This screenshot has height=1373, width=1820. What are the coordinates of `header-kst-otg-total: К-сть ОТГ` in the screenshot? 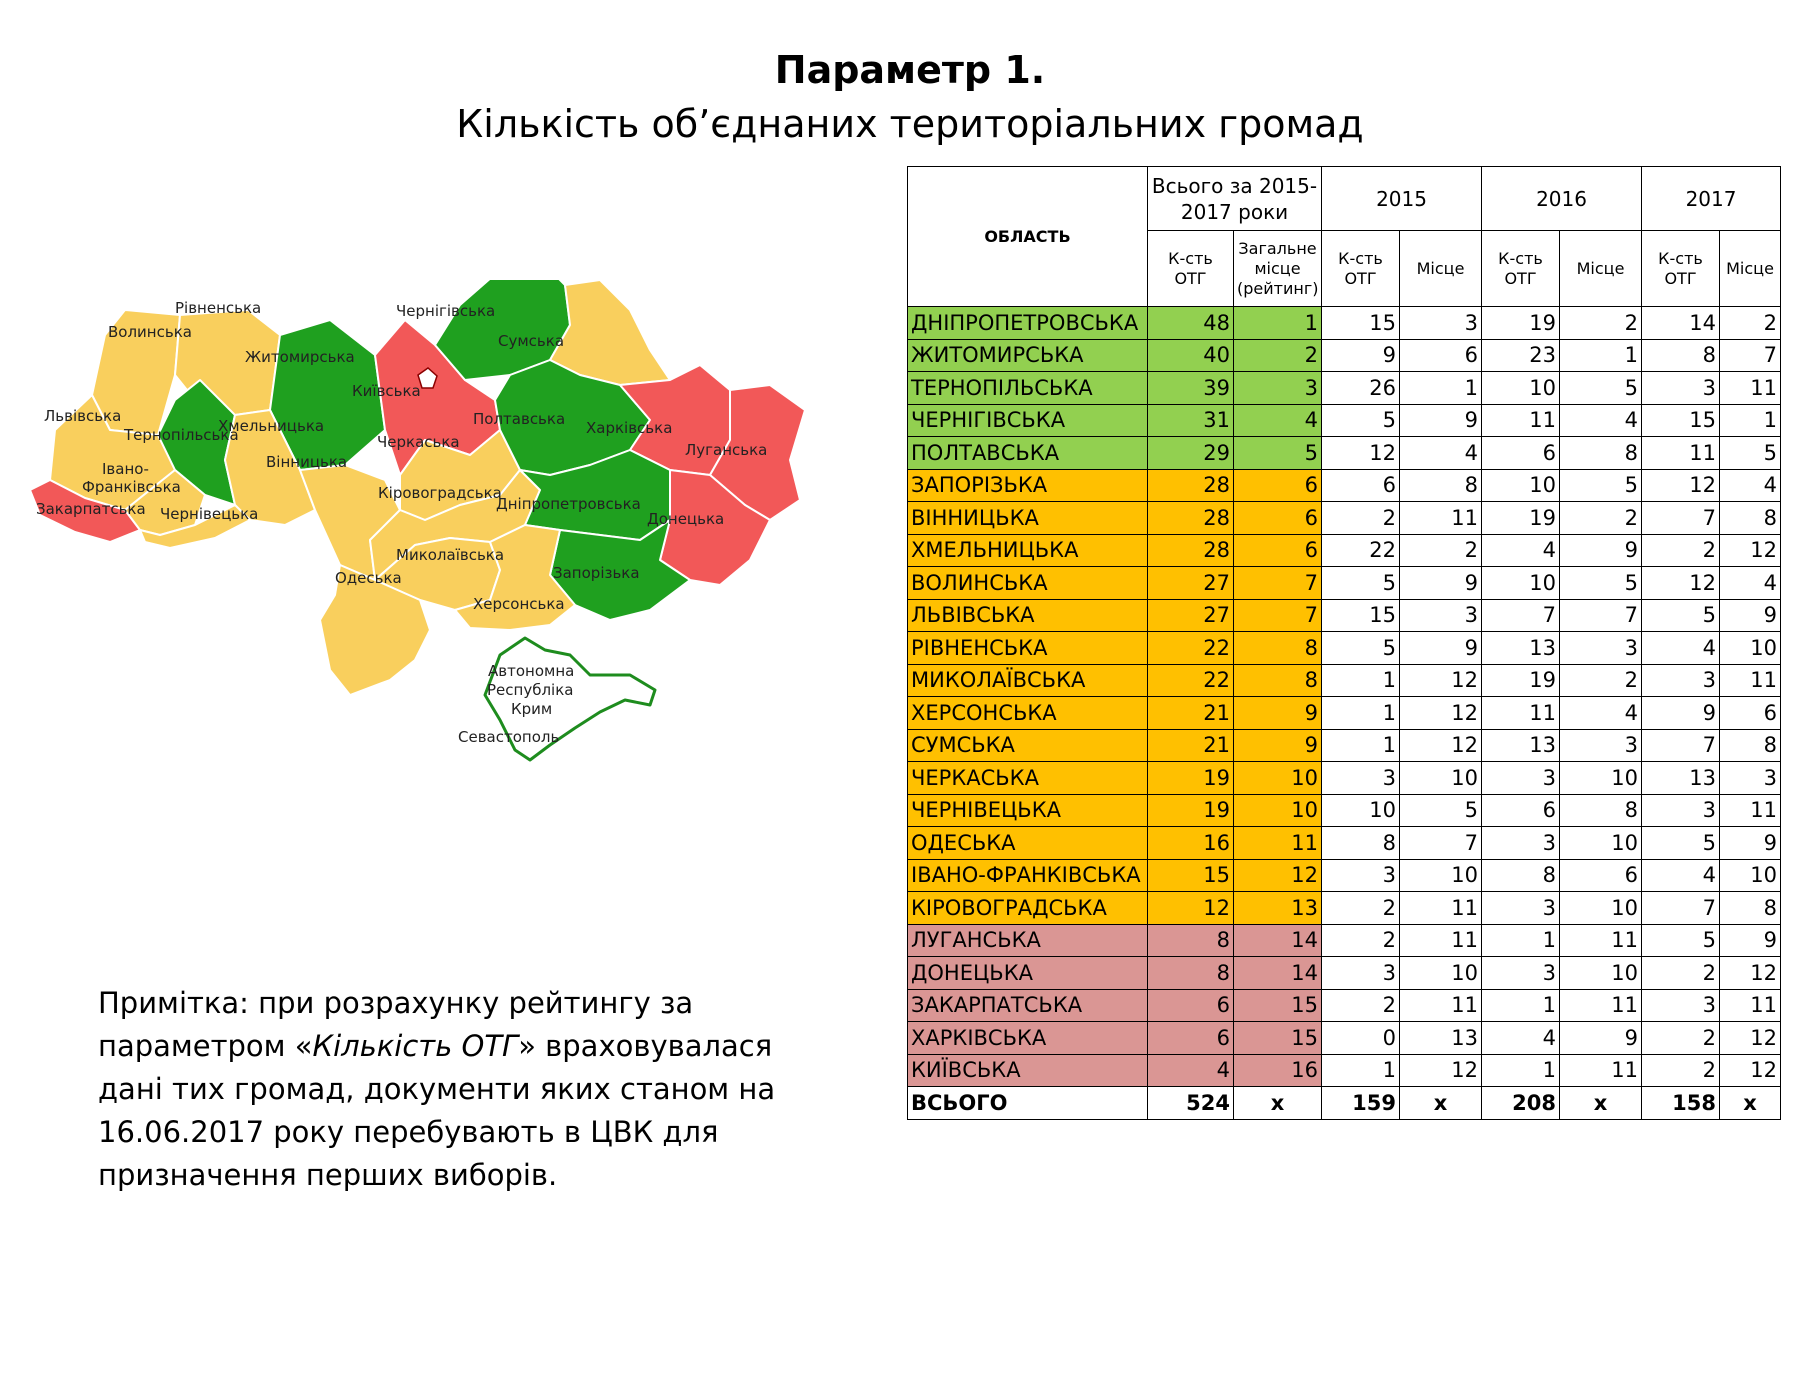 It's located at (1190, 268).